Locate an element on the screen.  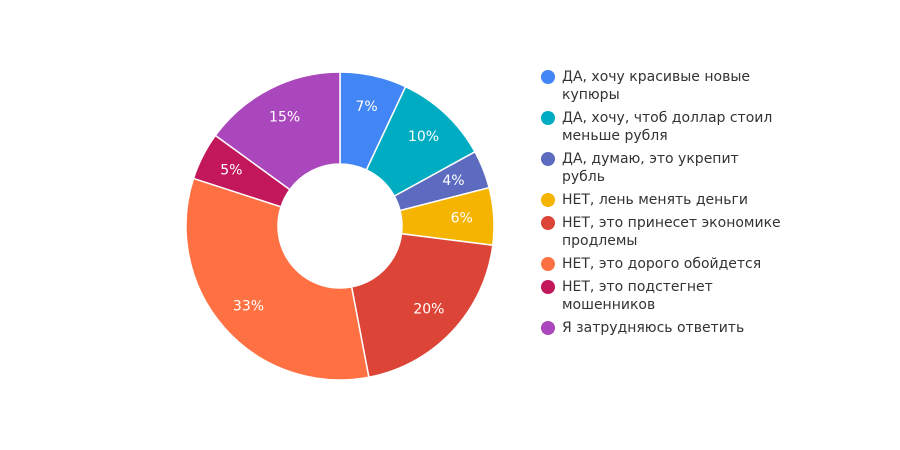
legend-item: Я затрудняюсь ответить is located at coordinates (661, 328).